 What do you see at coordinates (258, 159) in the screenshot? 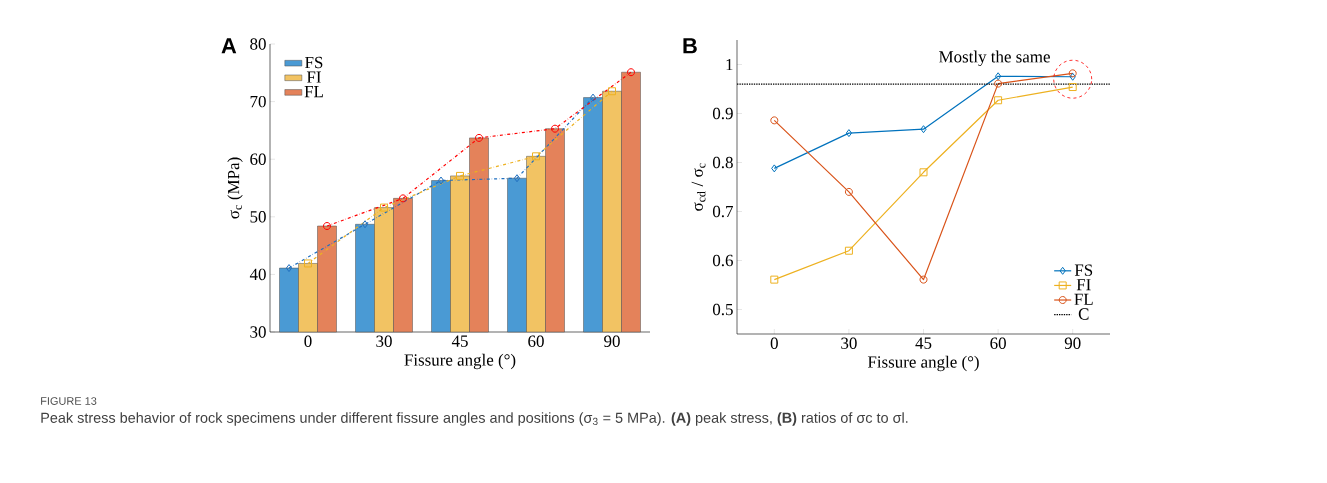
I see `y-tick-label: 60` at bounding box center [258, 159].